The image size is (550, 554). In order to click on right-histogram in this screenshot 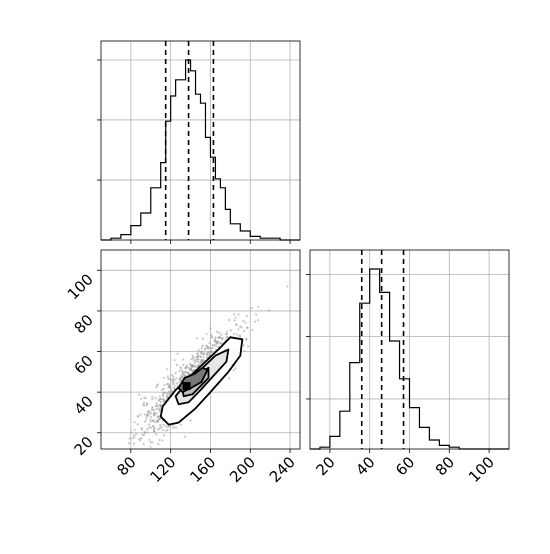, I will do `click(409, 359)`.